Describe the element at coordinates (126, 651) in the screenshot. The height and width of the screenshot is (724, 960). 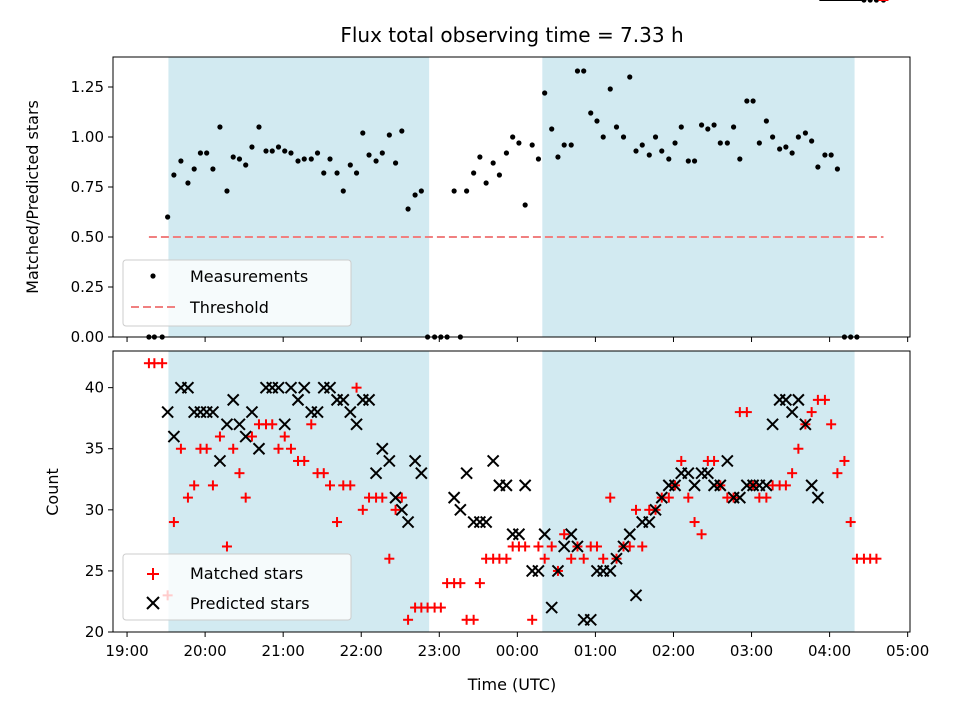
I see `x-tick-label: 19:00` at that location.